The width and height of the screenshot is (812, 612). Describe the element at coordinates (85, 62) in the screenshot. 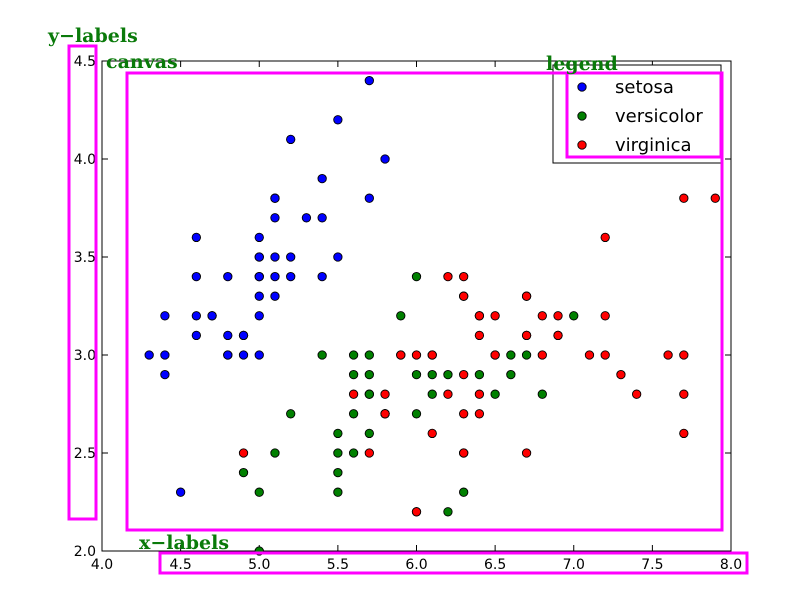

I see `y-tick-label: 4.5` at that location.